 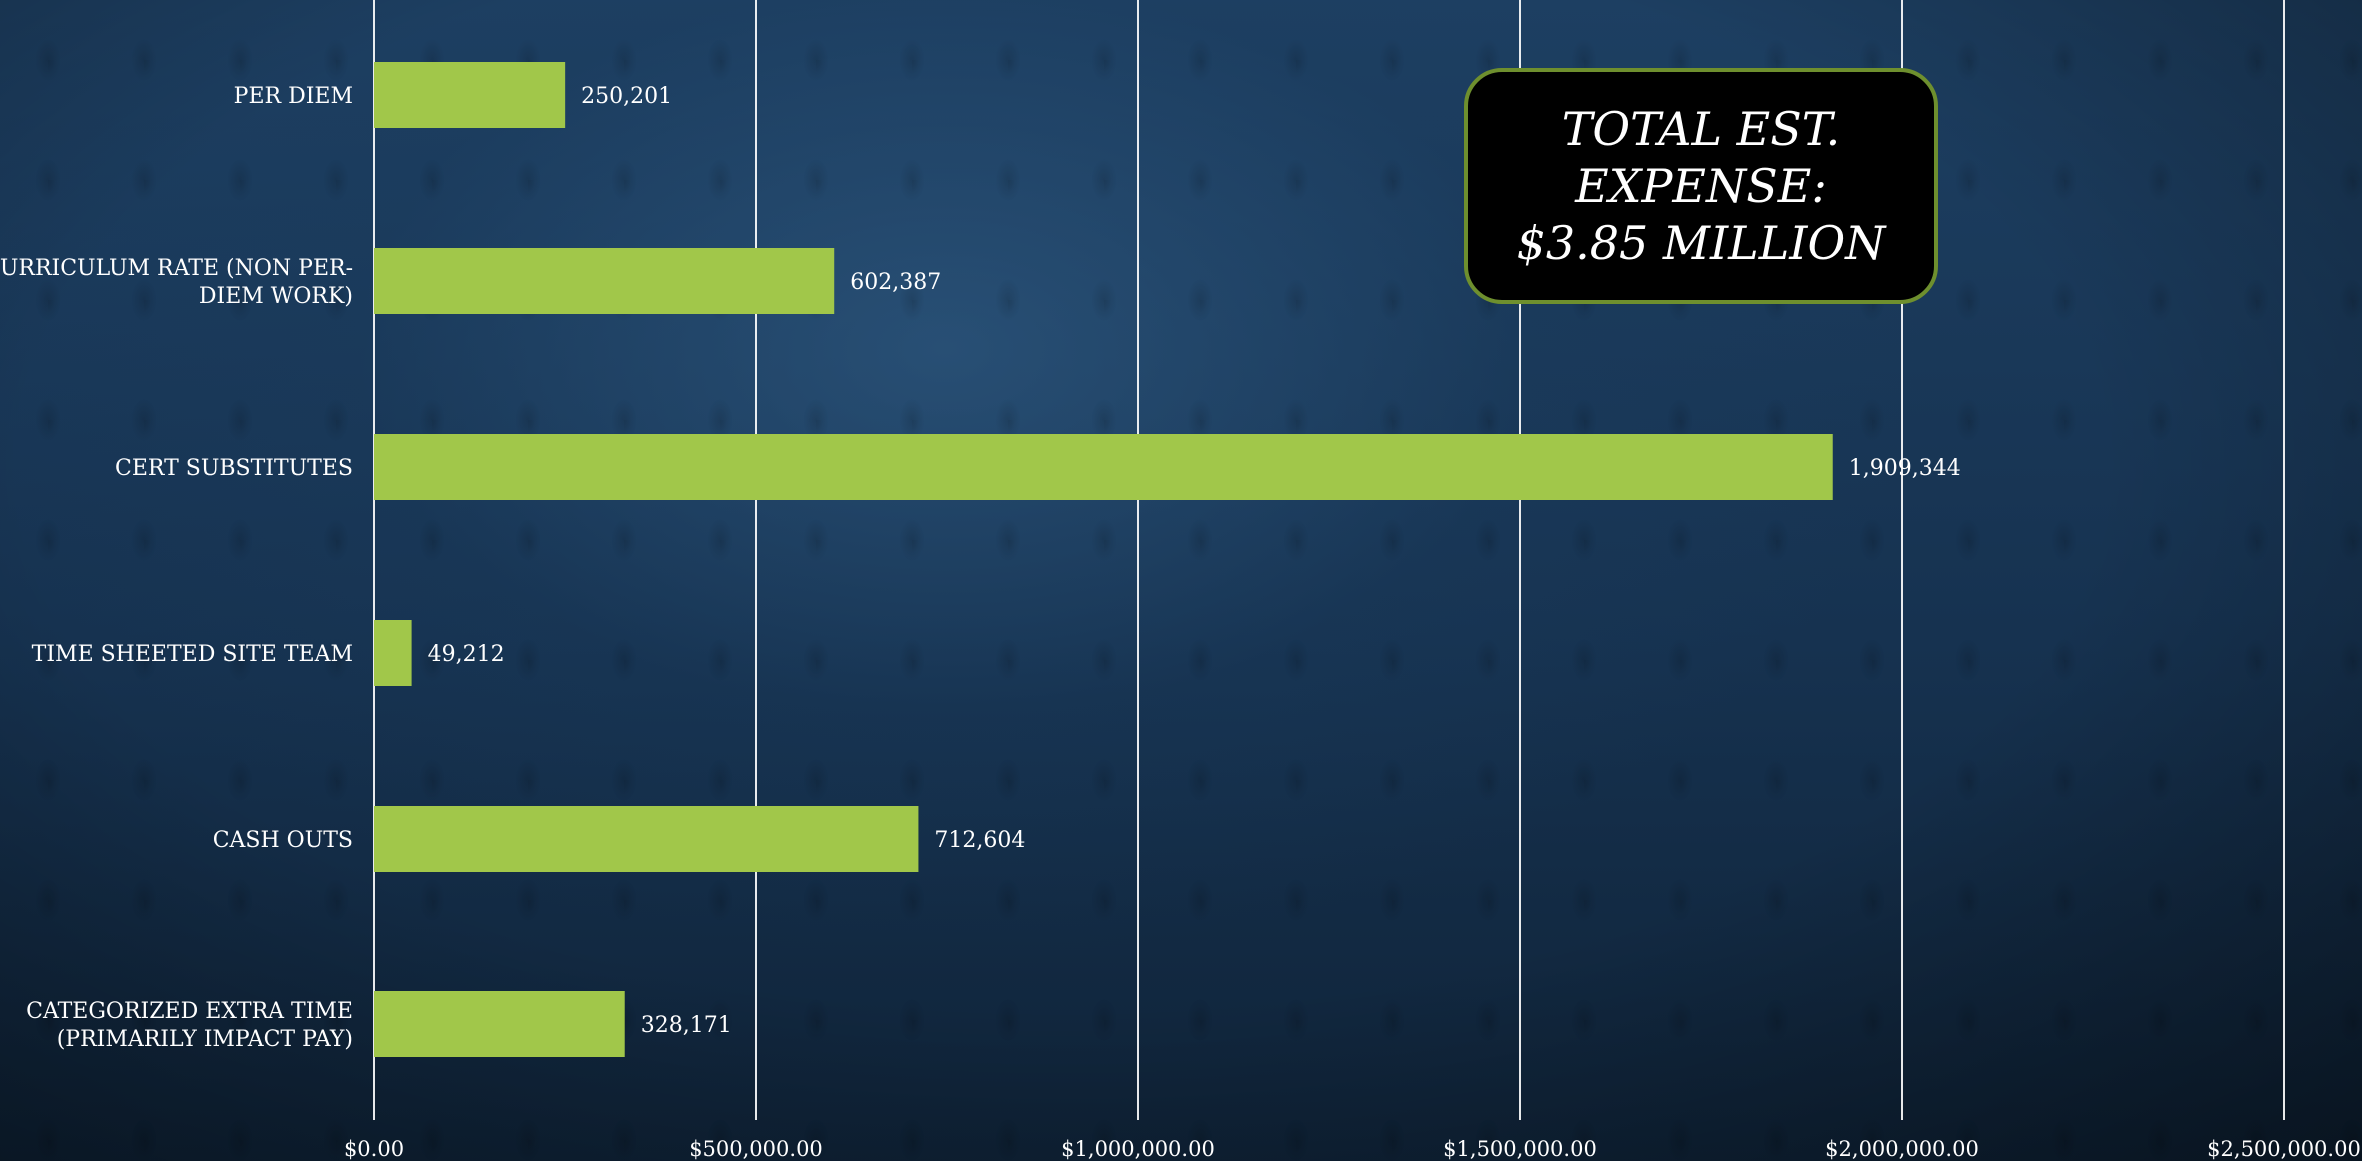 What do you see at coordinates (626, 96) in the screenshot?
I see `data-label: 250,201` at bounding box center [626, 96].